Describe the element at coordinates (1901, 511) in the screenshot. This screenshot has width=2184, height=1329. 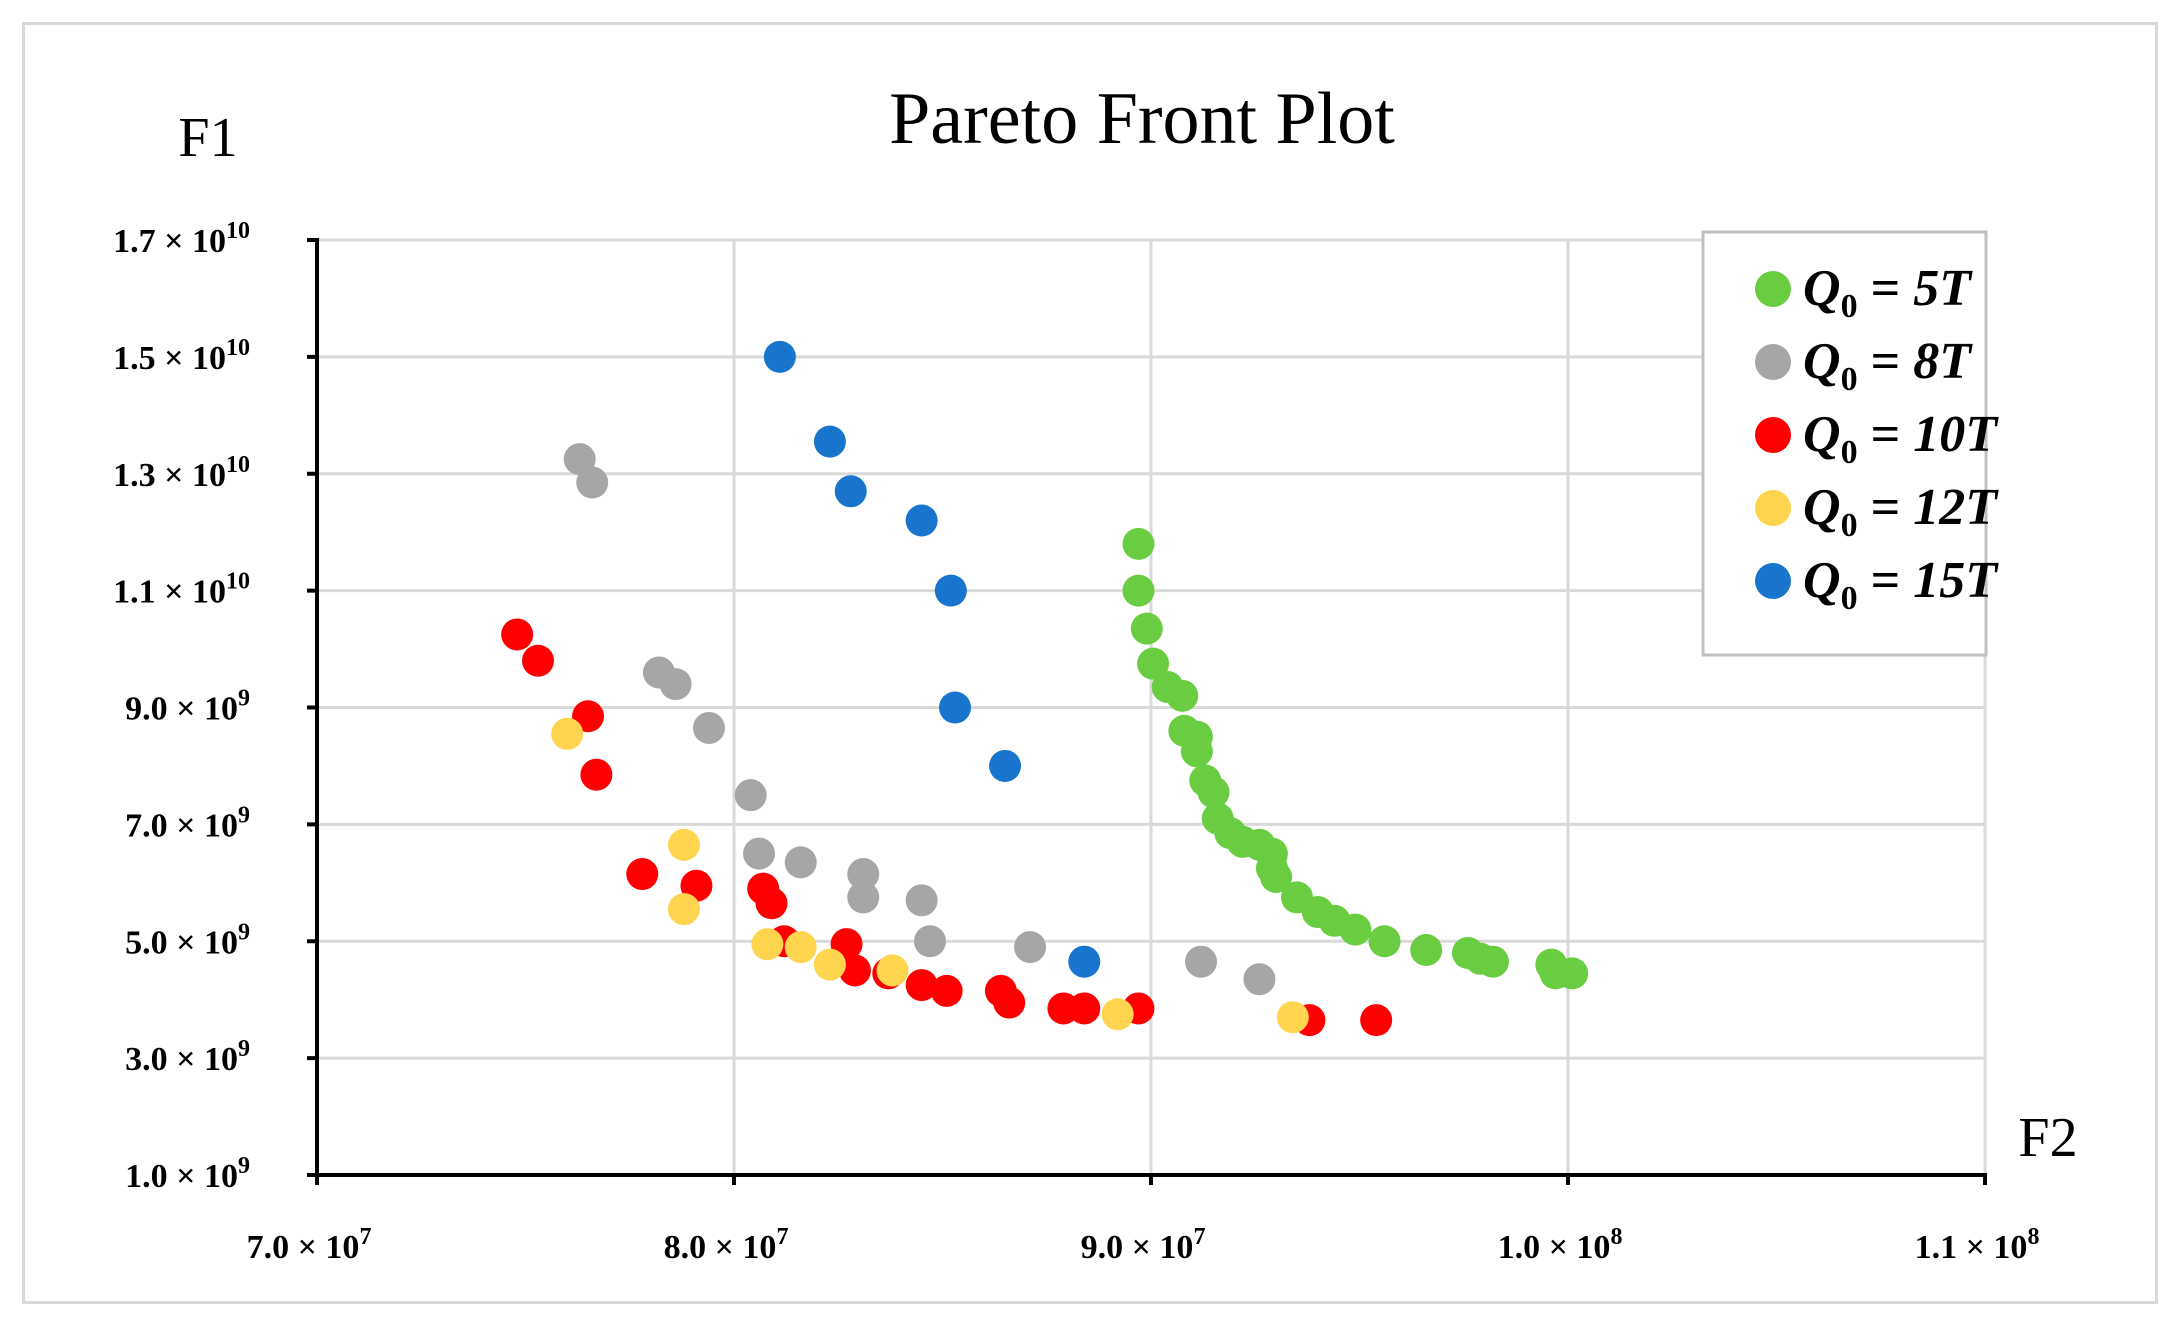
I see `legend-label: Q0 = 12T` at that location.